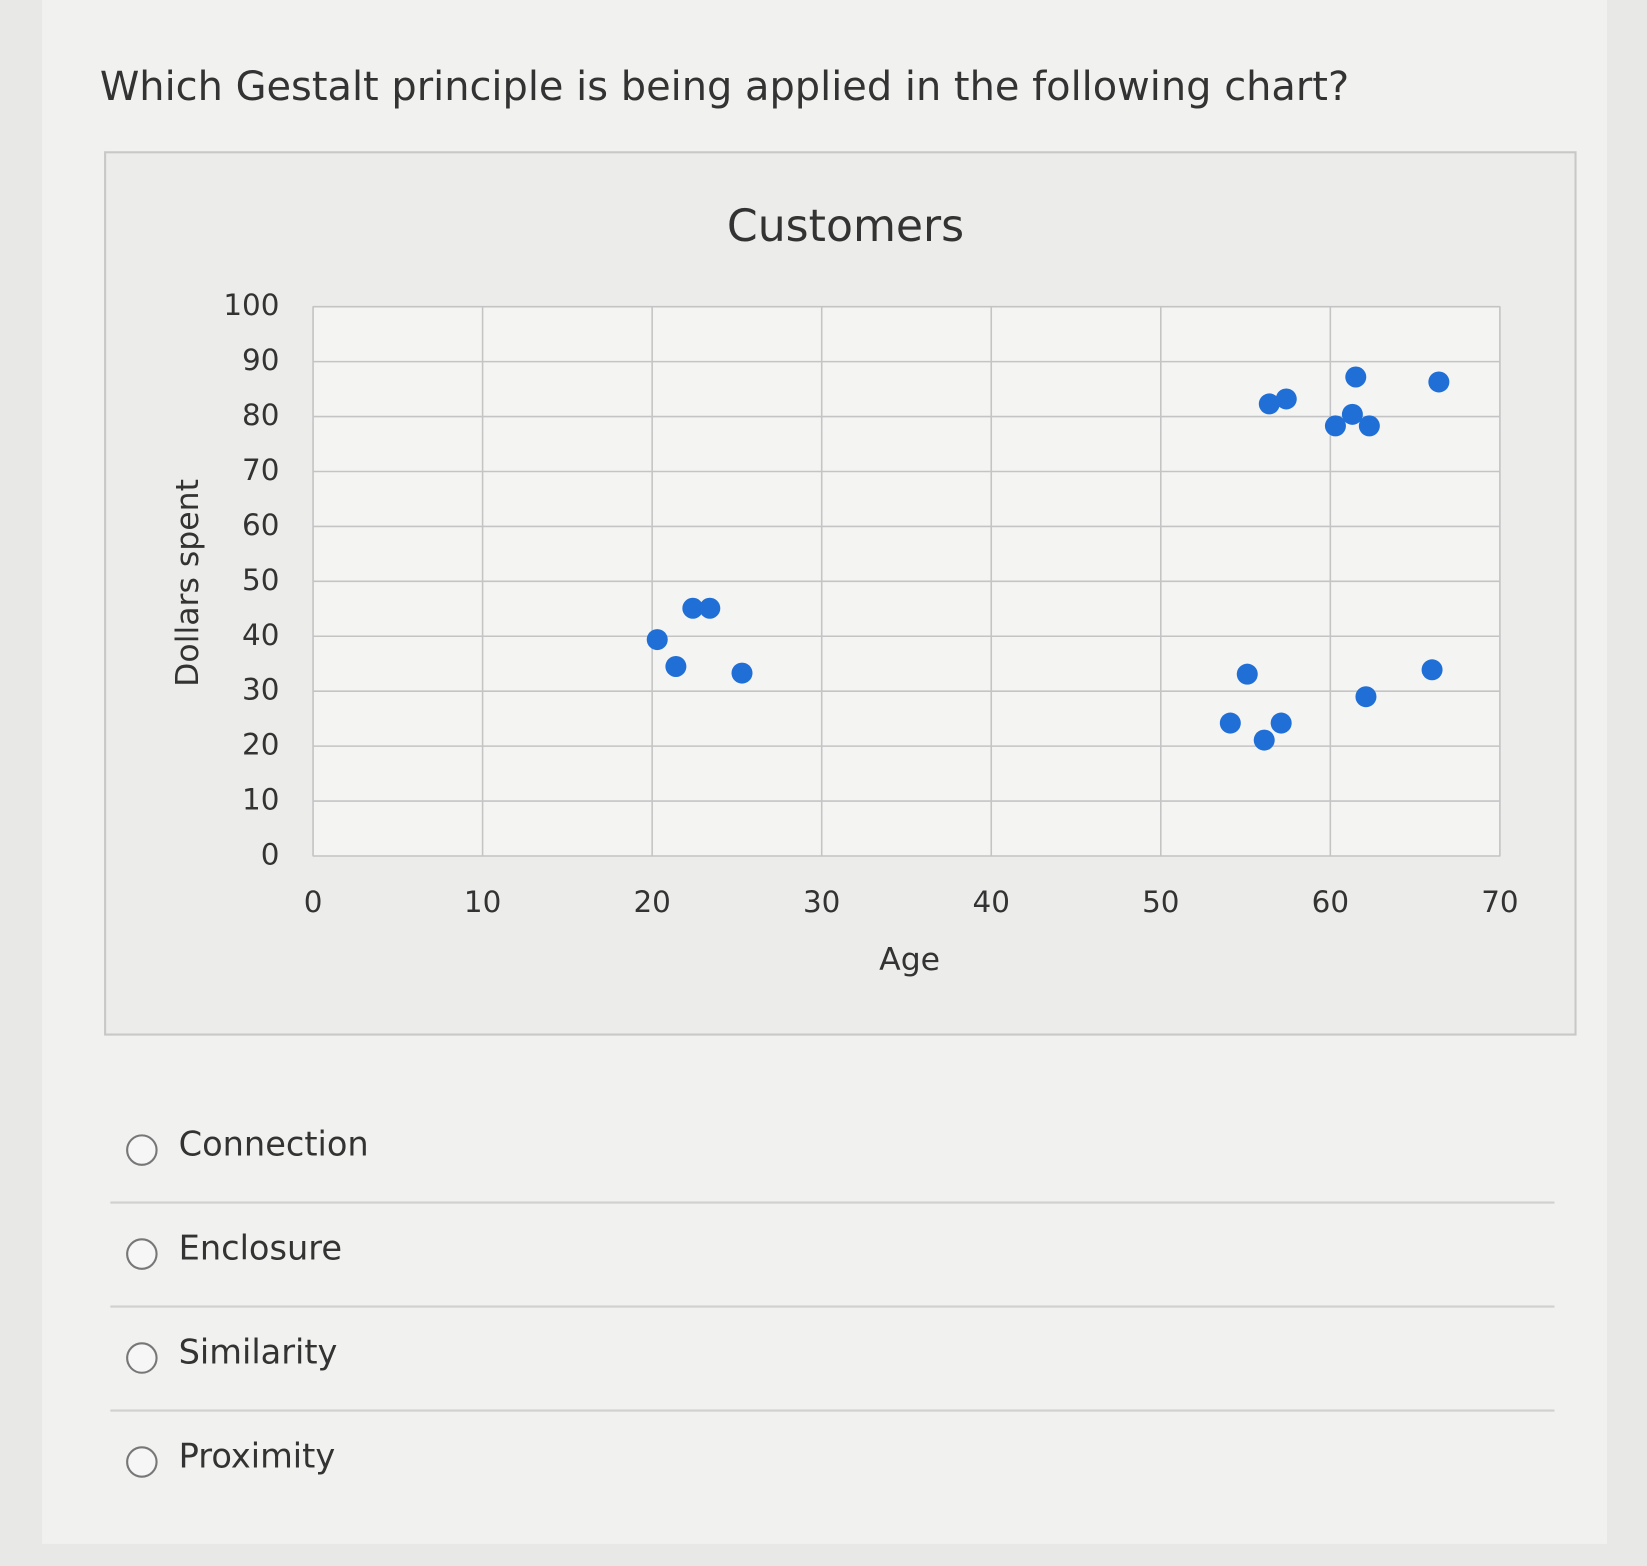 Image resolution: width=1647 pixels, height=1566 pixels. I want to click on y-tick-label: 20, so click(260, 745).